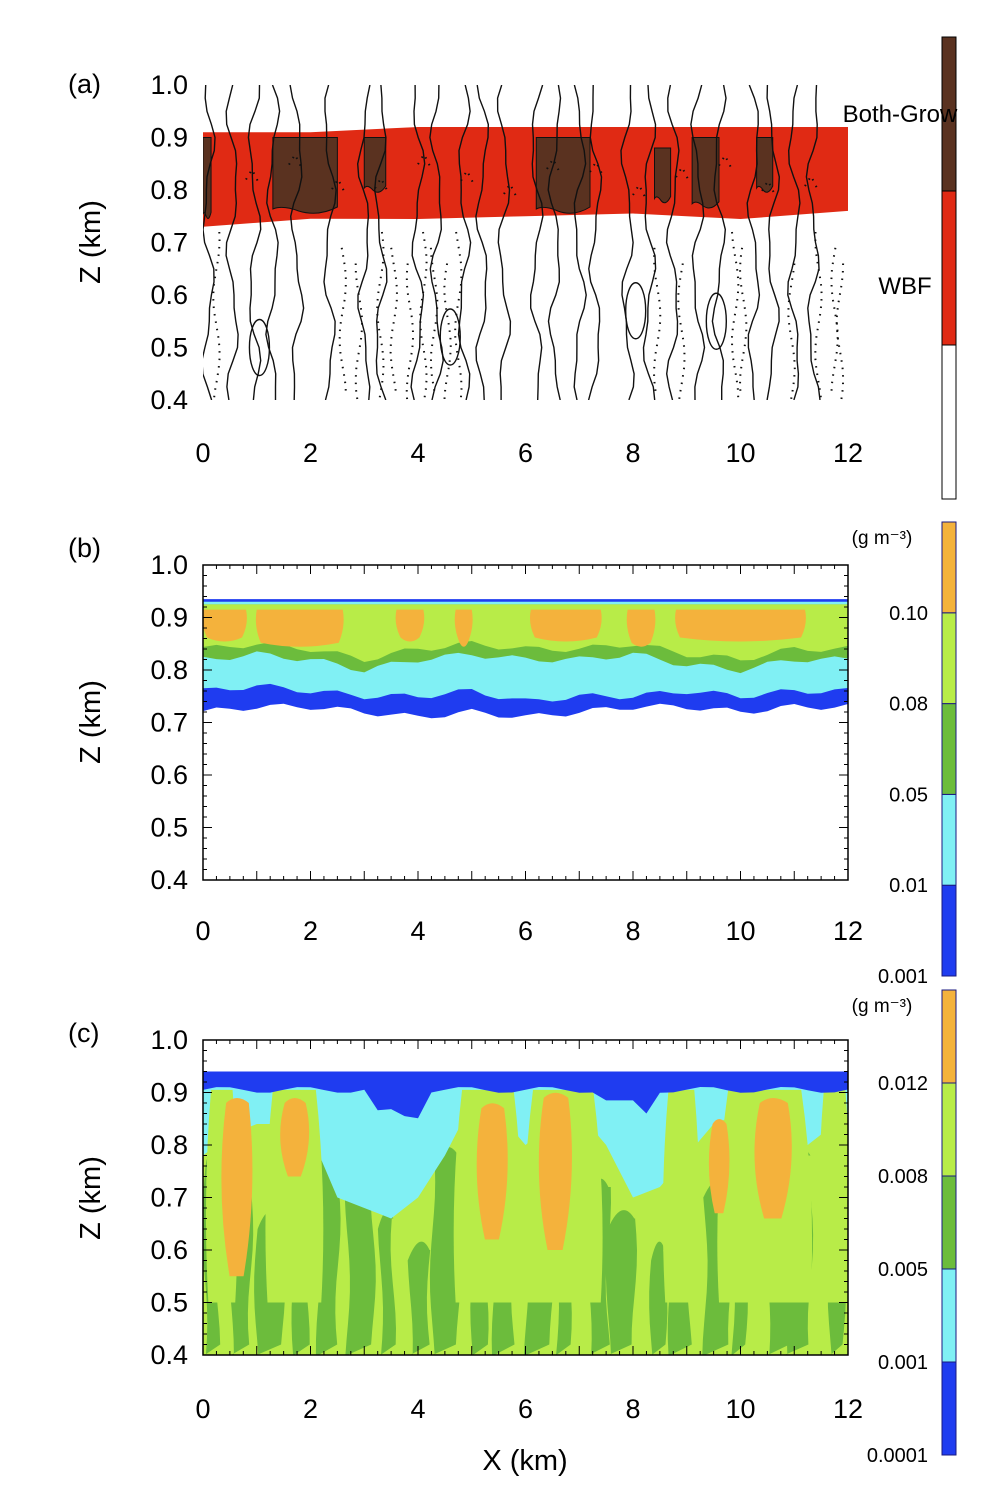 The width and height of the screenshot is (1001, 1503). Describe the element at coordinates (417, 931) in the screenshot. I see `xtick-label: 4` at that location.